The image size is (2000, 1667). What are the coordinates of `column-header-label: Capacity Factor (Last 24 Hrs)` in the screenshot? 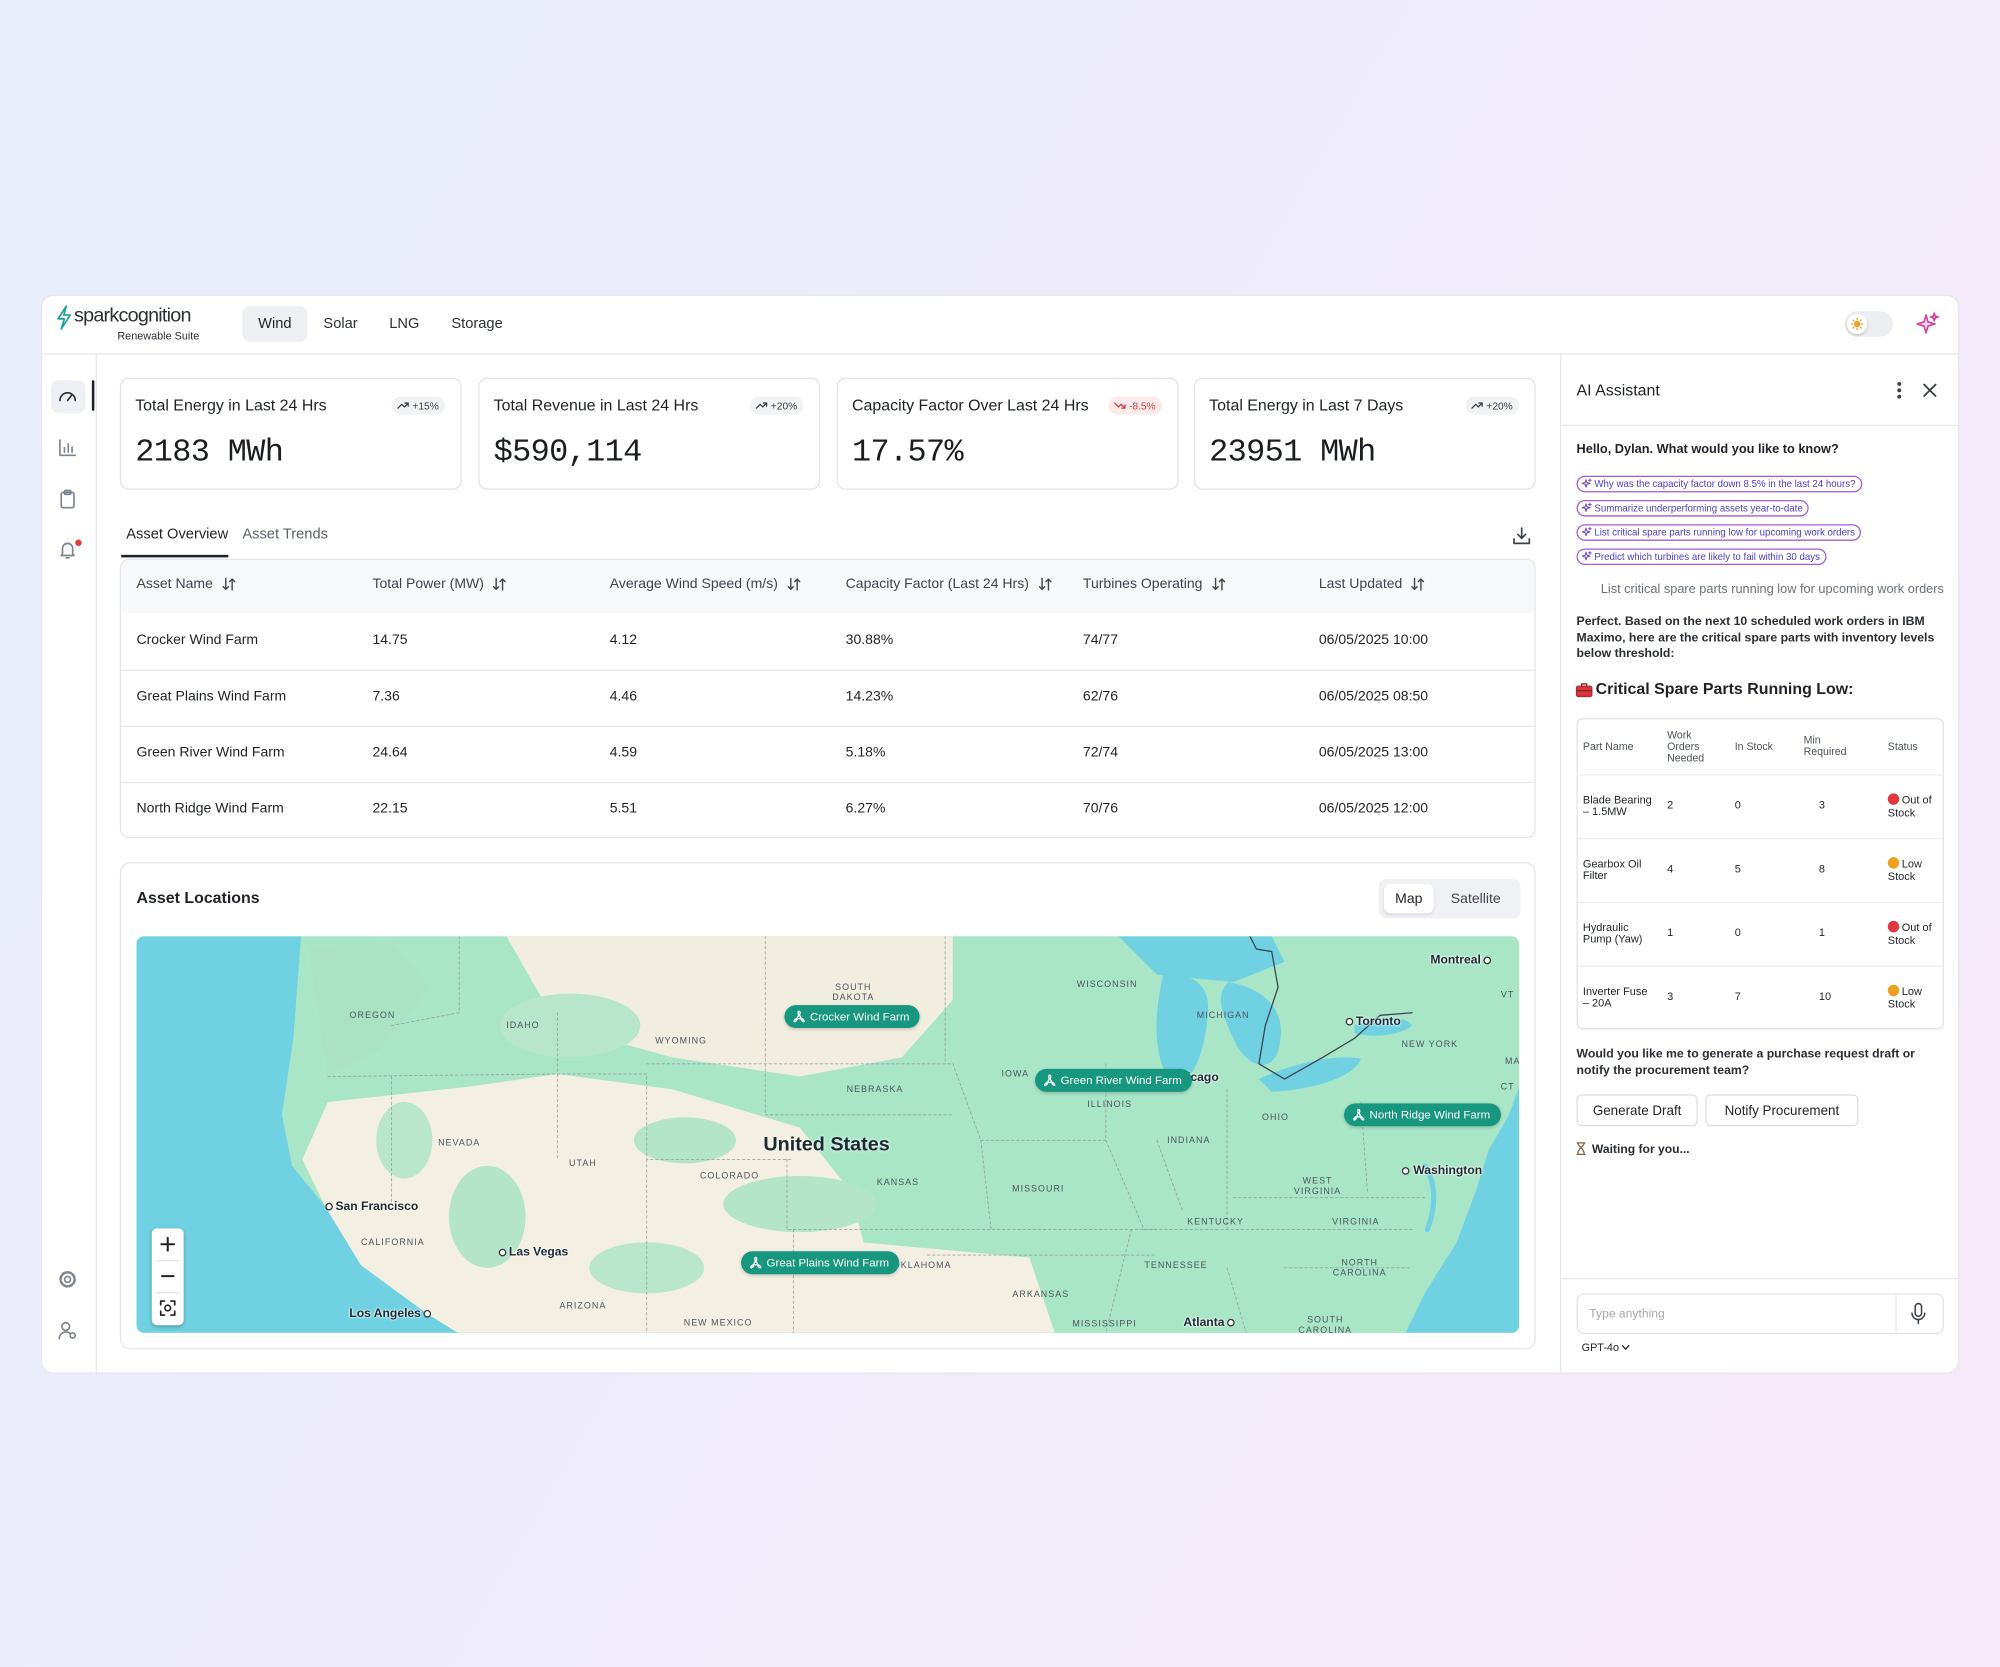 It's located at (937, 584).